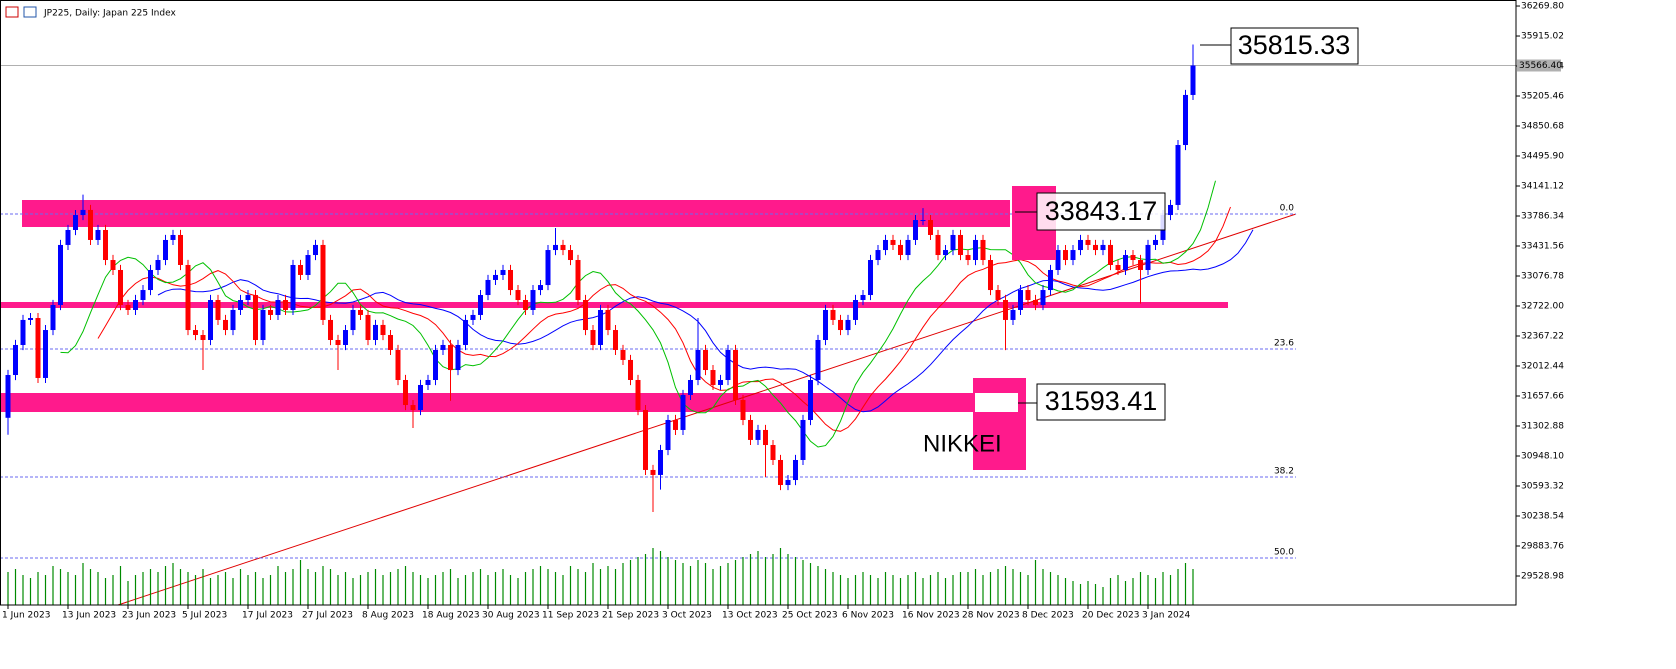  I want to click on x-tick-label: 11 Sep 2023, so click(570, 616).